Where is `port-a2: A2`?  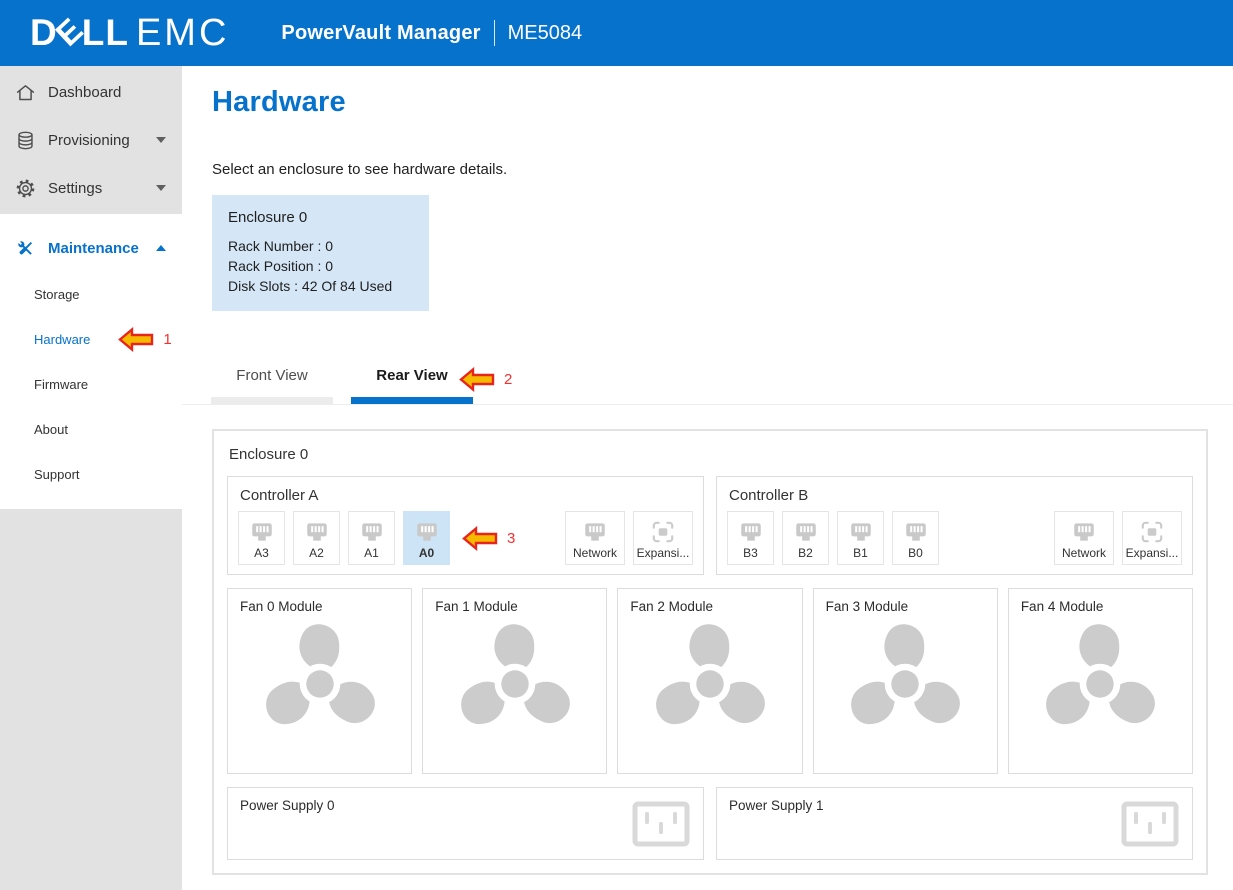 port-a2: A2 is located at coordinates (316, 538).